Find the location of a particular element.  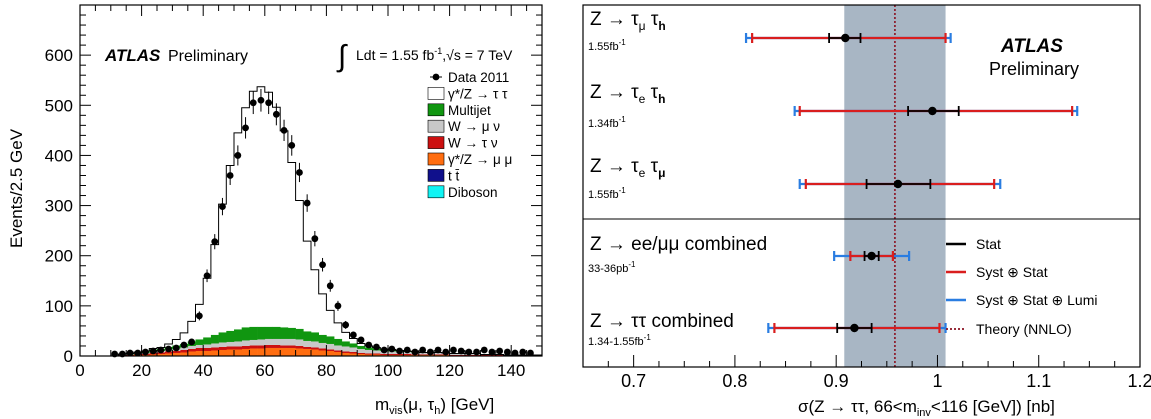

legend-label: γ*/Z → μ μ is located at coordinates (480, 159).